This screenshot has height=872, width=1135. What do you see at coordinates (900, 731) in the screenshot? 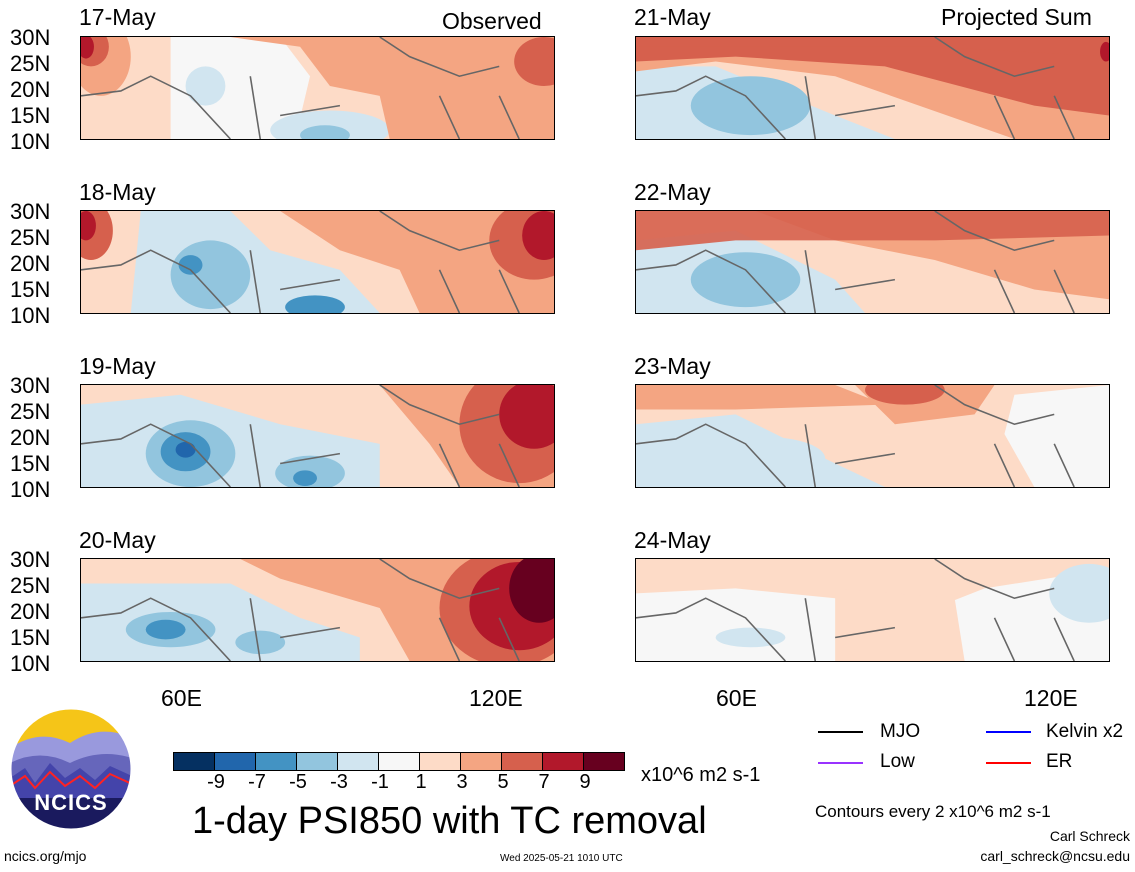
I see `legend-mjo-label: MJO` at bounding box center [900, 731].